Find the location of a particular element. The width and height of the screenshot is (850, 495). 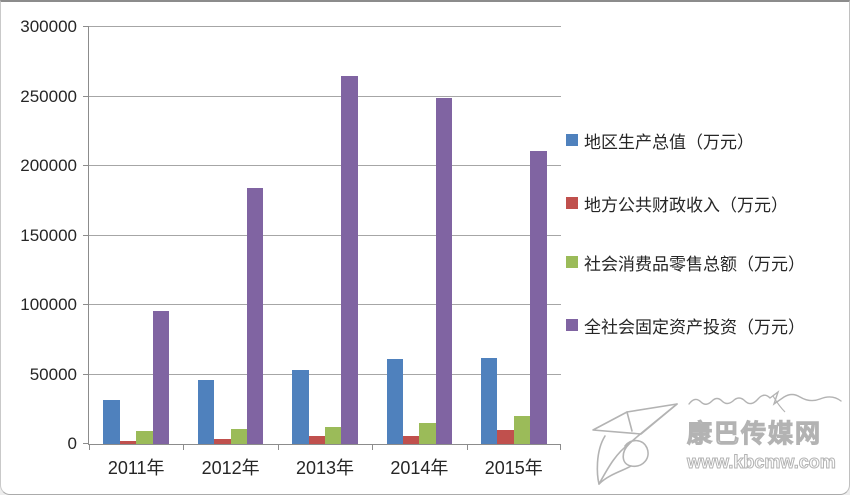

legend-item-2: 地方公共财政收入（万元） is located at coordinates (706, 206).